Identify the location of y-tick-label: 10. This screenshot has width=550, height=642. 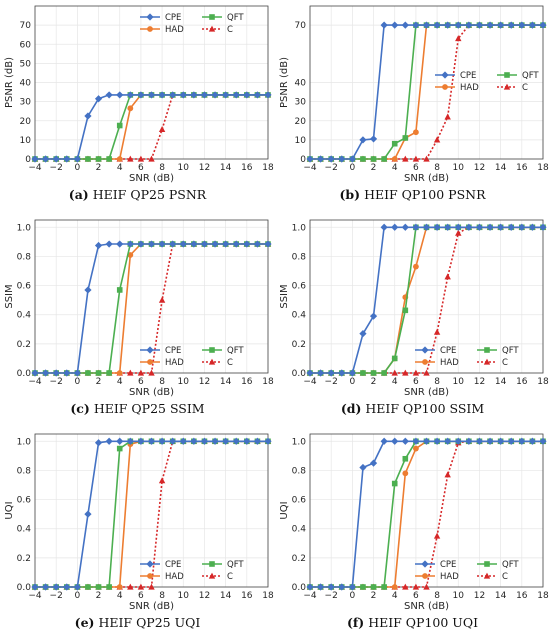
(26, 141).